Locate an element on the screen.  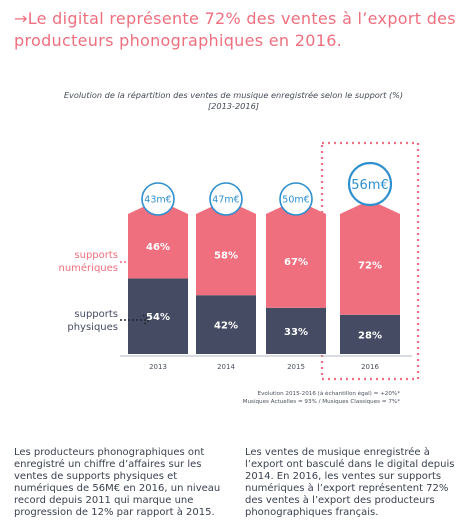
label-physiques-2016: 28% is located at coordinates (370, 335).